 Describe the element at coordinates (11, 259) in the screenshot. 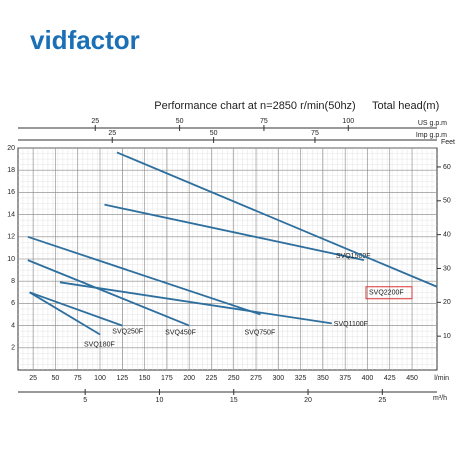

I see `y-tick-label: 10` at that location.